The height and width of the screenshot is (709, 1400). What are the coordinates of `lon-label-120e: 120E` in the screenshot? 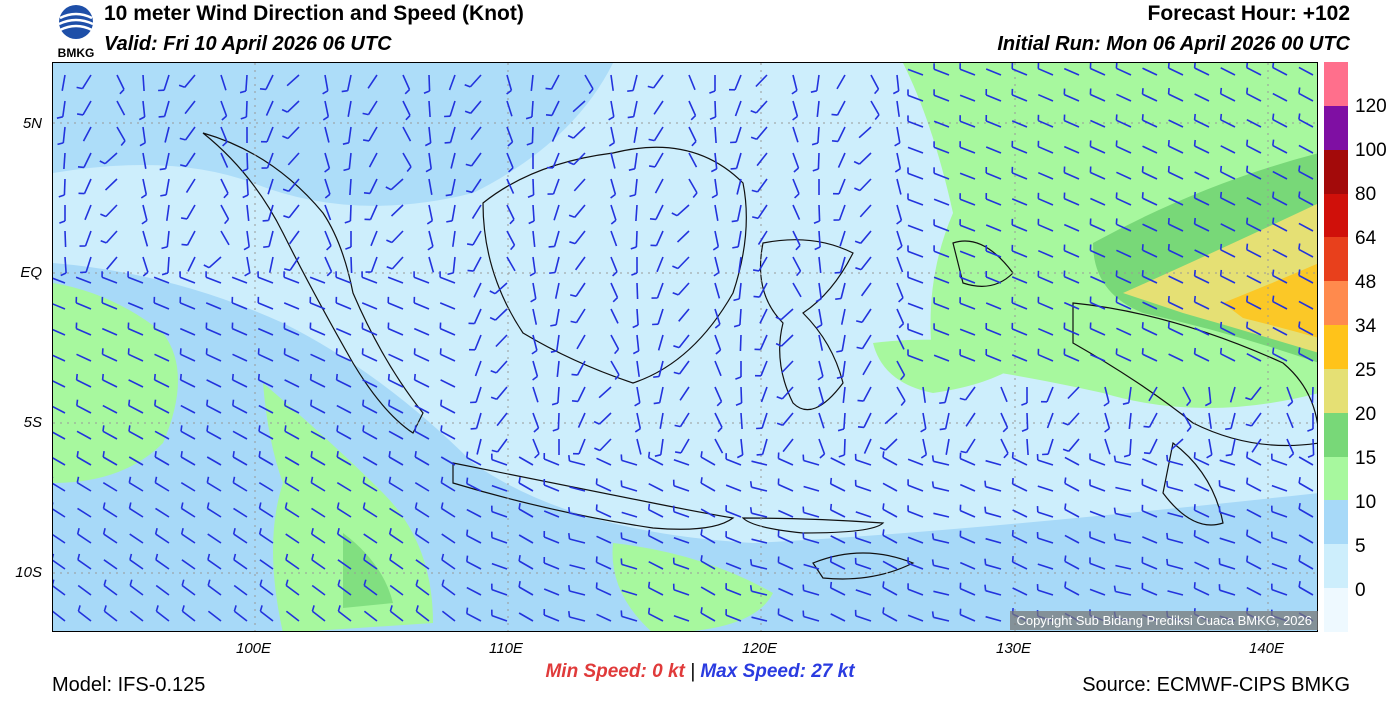 It's located at (760, 648).